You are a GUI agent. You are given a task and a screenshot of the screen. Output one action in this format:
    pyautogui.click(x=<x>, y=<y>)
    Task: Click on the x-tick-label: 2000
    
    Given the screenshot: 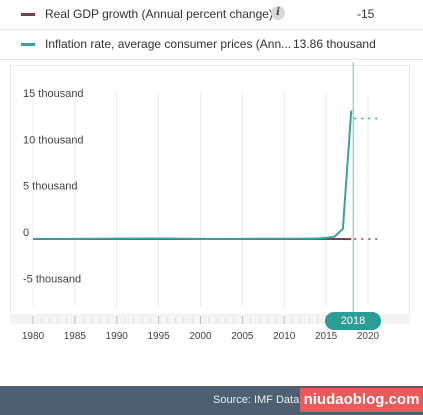 What is the action you would take?
    pyautogui.click(x=200, y=336)
    